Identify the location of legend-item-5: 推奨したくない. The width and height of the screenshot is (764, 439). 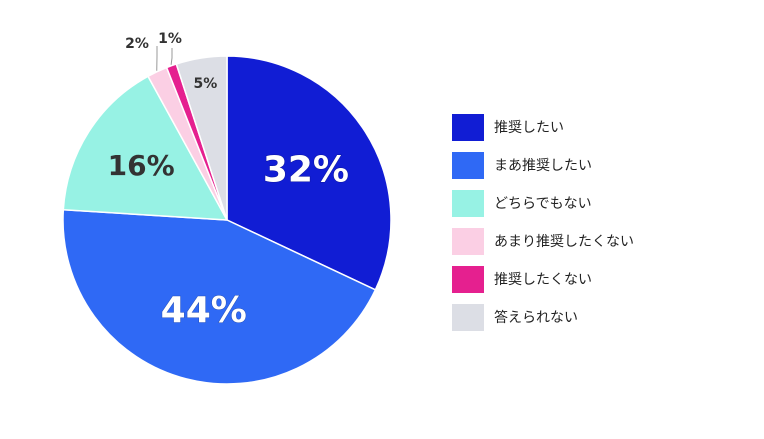
(543, 279).